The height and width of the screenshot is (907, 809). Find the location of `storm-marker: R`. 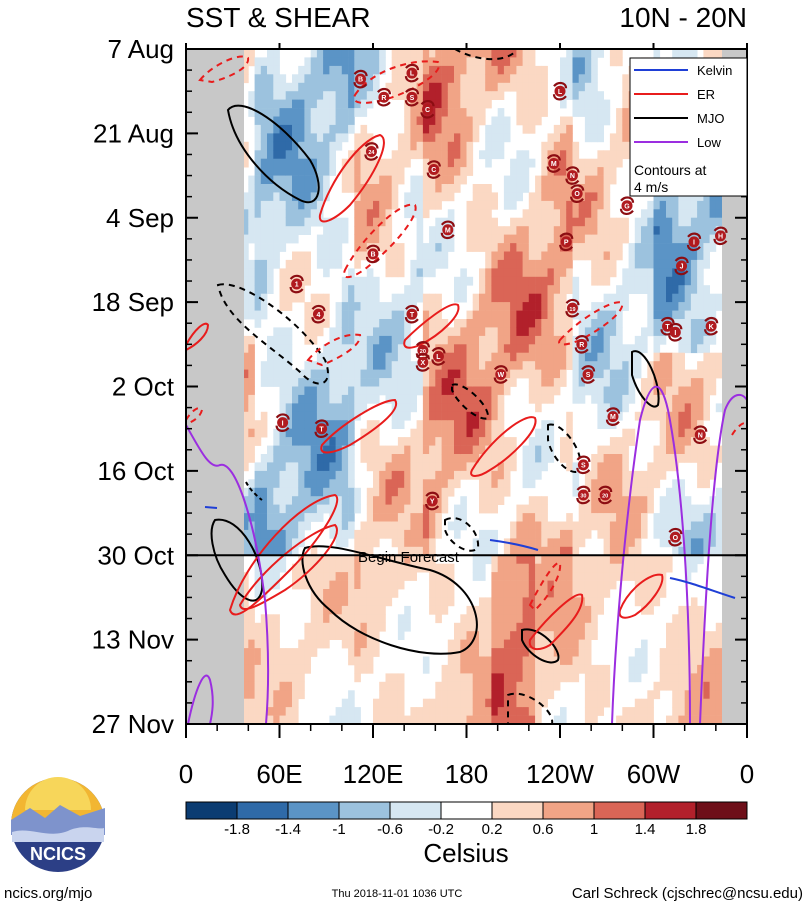

storm-marker: R is located at coordinates (581, 344).